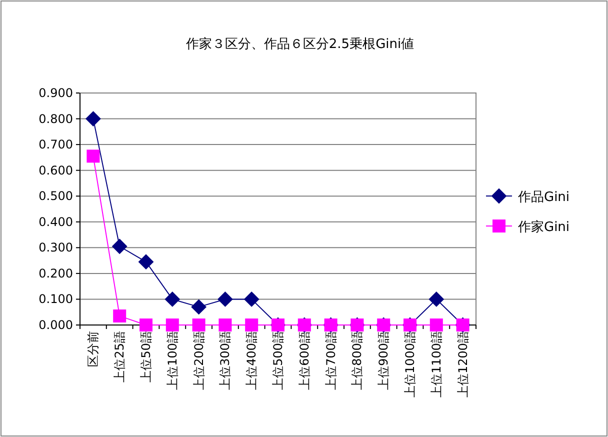  What do you see at coordinates (357, 360) in the screenshot?
I see `x-tick-label: 上位800語` at bounding box center [357, 360].